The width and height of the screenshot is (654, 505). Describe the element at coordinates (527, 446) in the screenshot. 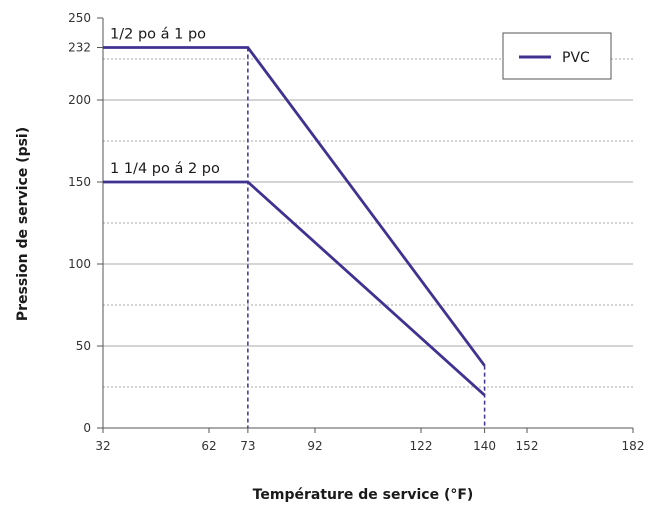

I see `x-tick-label: 152` at that location.